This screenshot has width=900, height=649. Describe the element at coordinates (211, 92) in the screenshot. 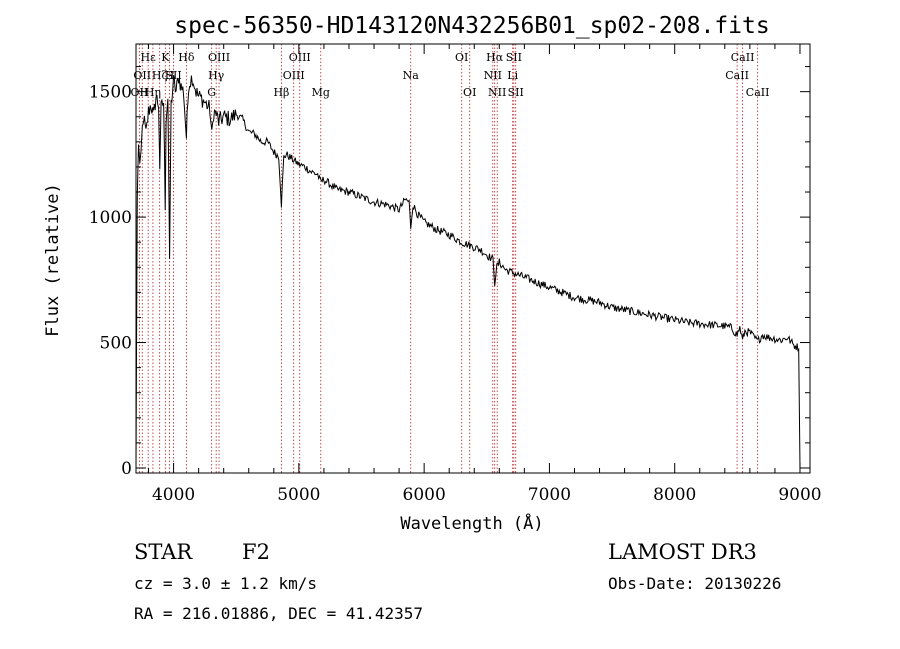

I see `marker-label-9: G` at that location.